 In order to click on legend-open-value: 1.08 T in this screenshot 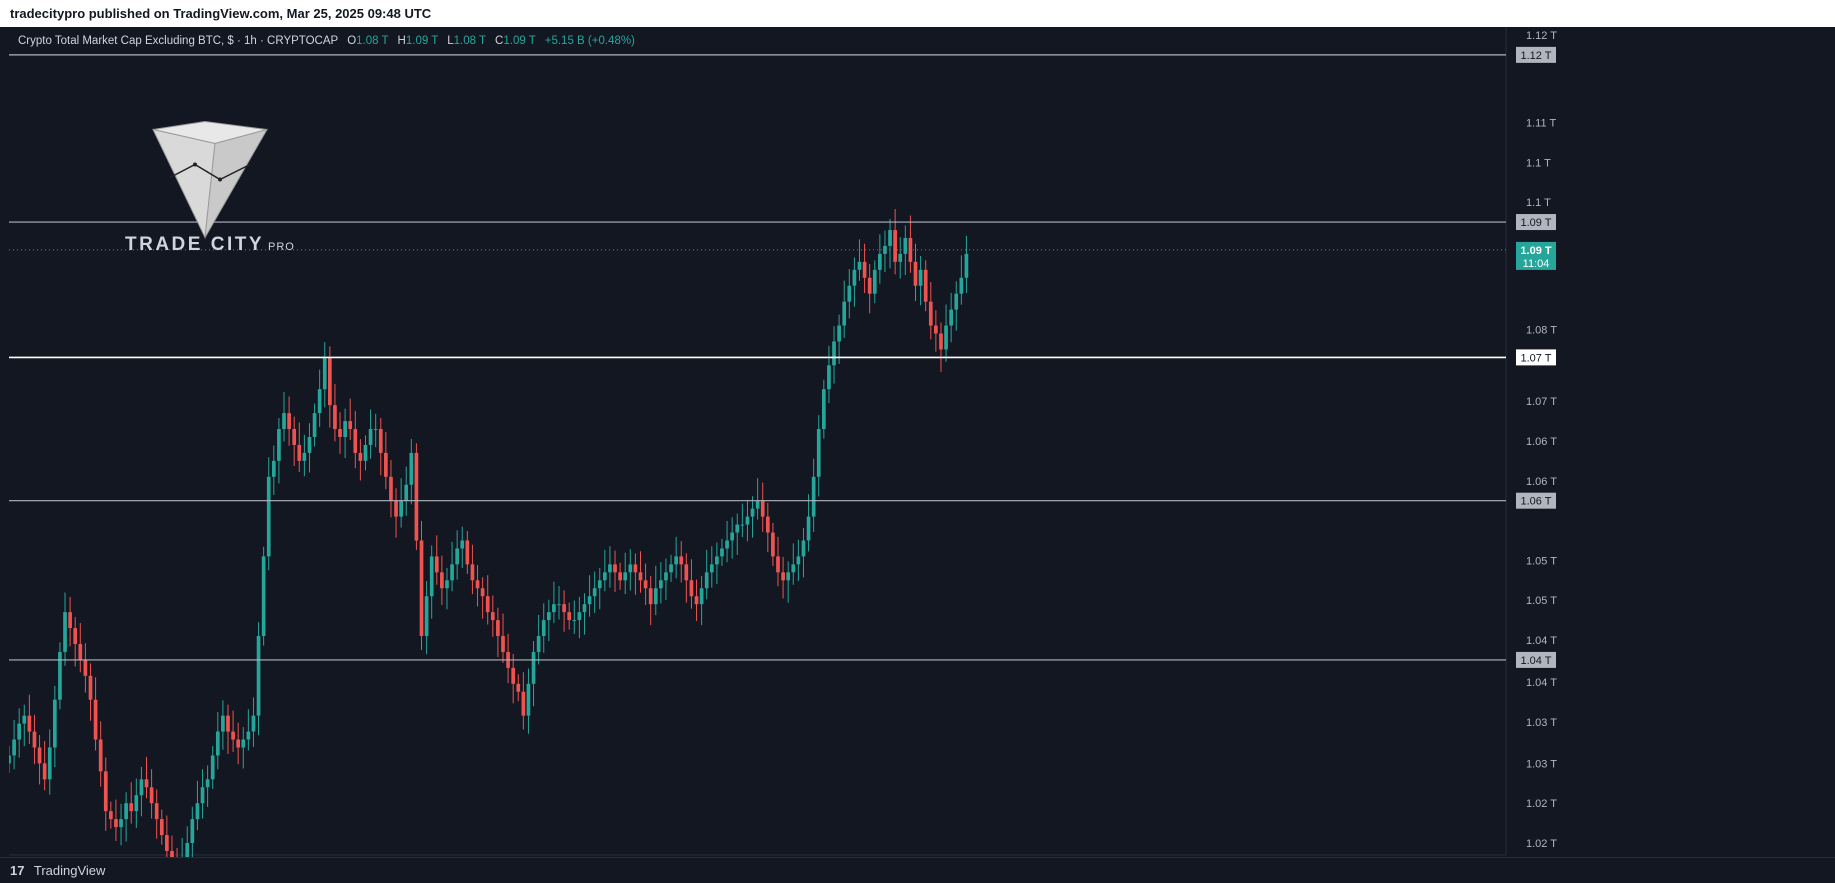, I will do `click(372, 41)`.